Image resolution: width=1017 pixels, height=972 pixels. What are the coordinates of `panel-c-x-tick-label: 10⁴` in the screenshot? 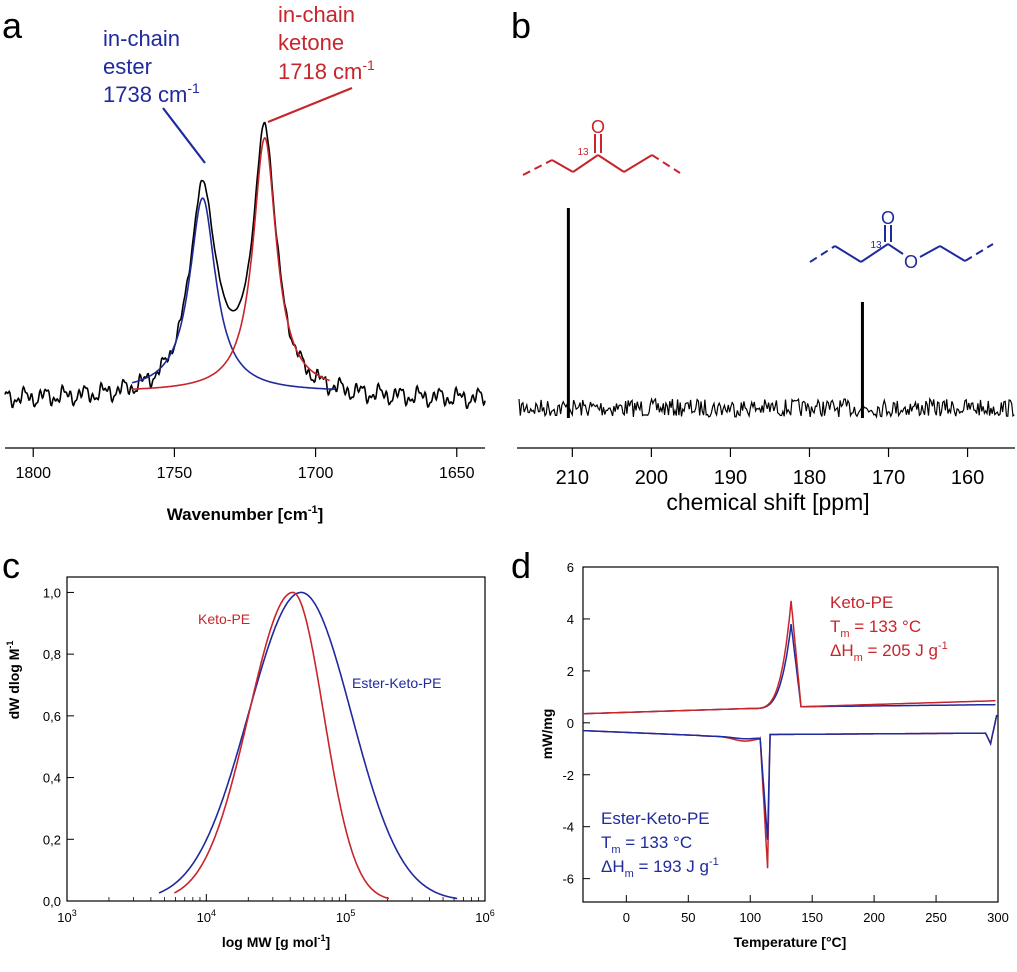 It's located at (206, 916).